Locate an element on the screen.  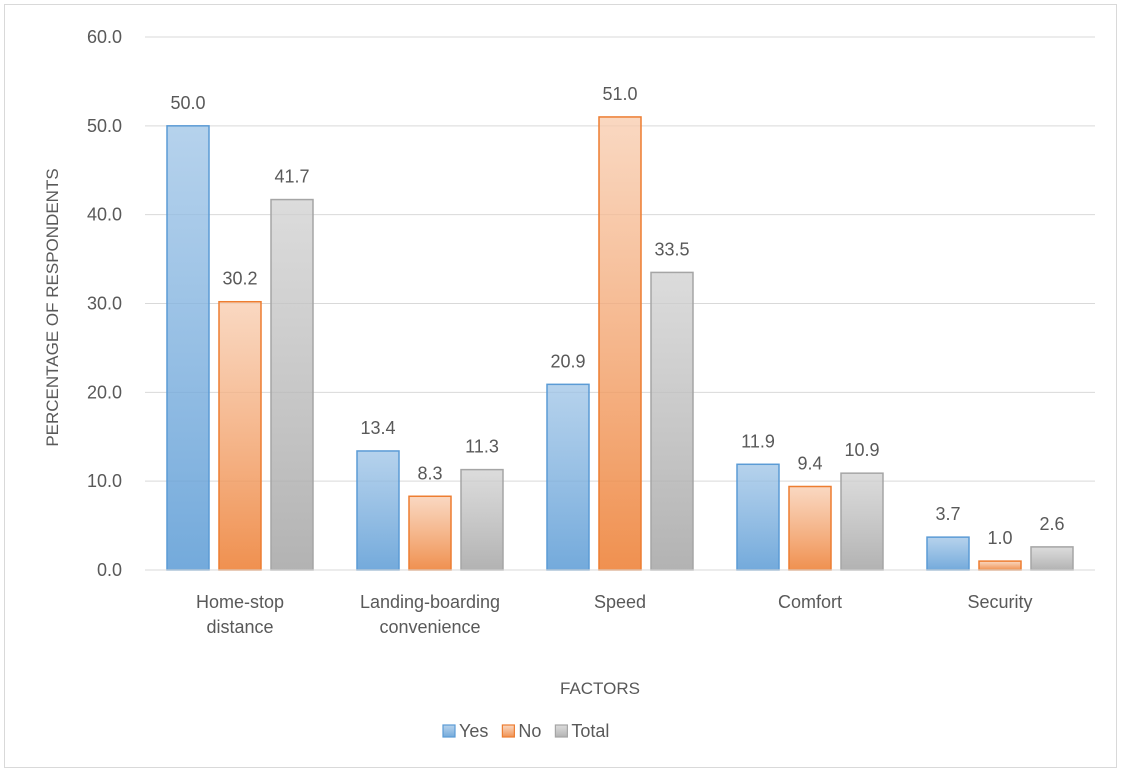
y-tick-label: 30.0 is located at coordinates (104, 304).